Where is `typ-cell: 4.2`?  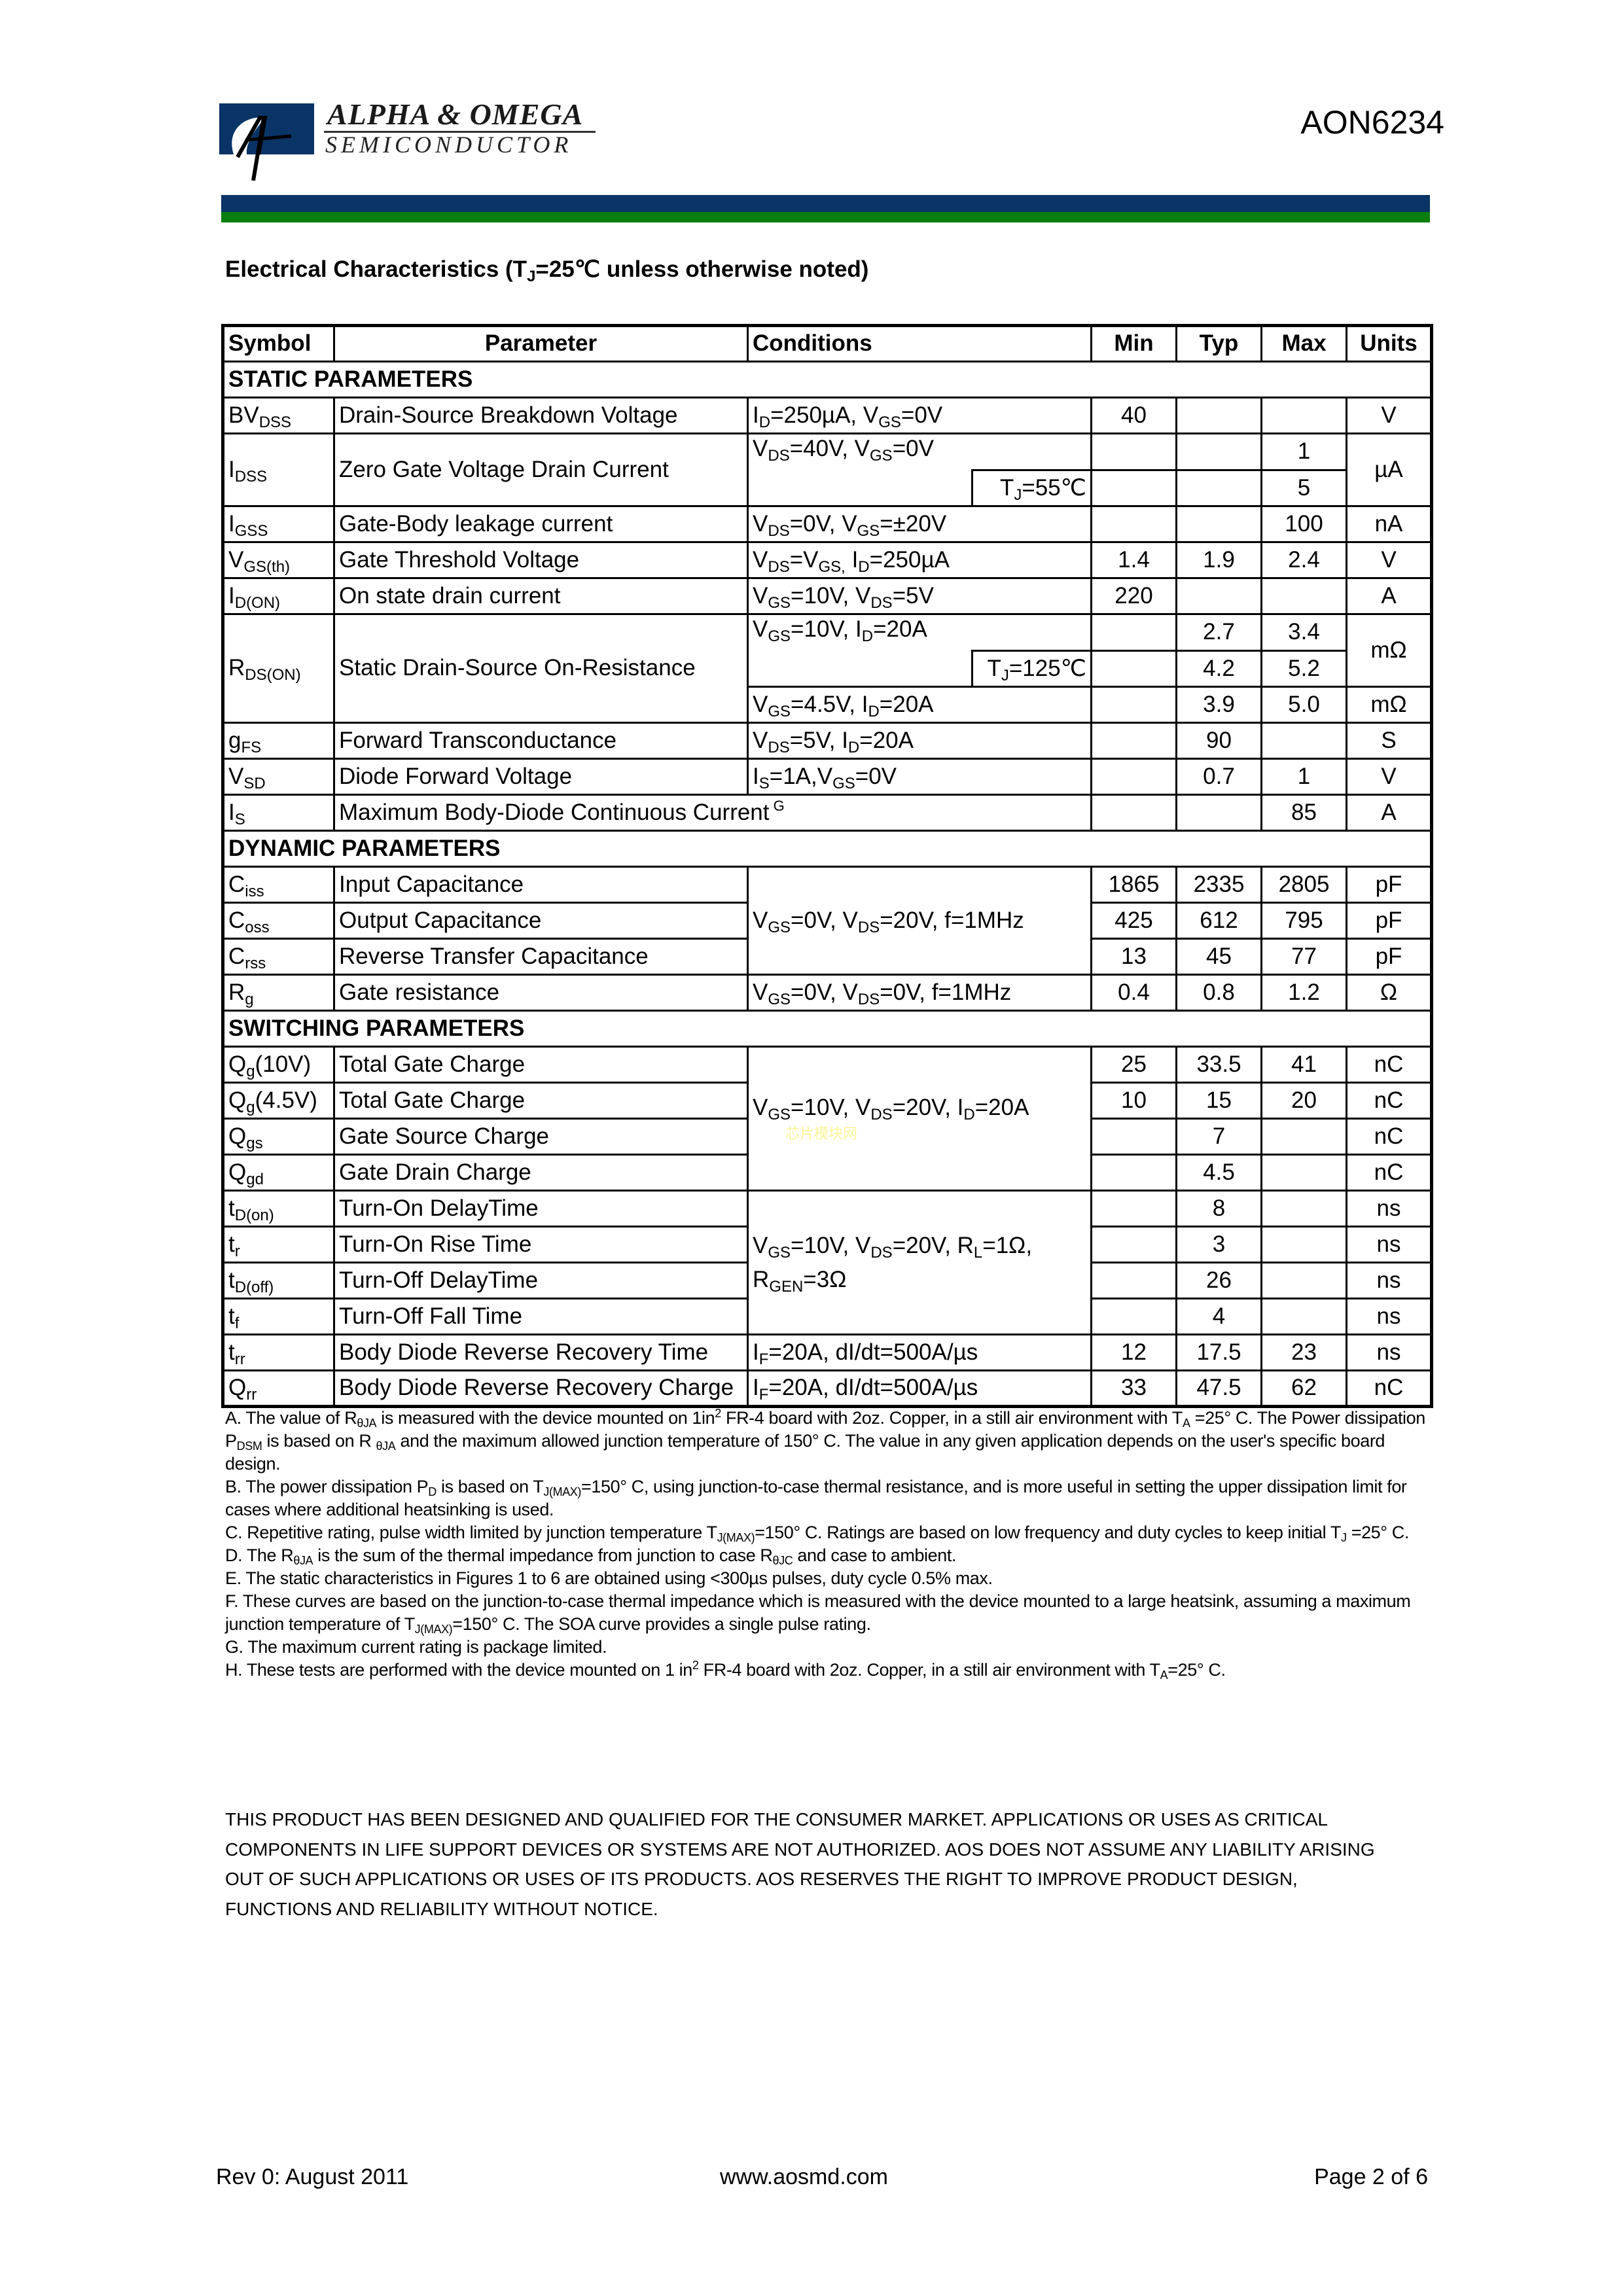
typ-cell: 4.2 is located at coordinates (1218, 669).